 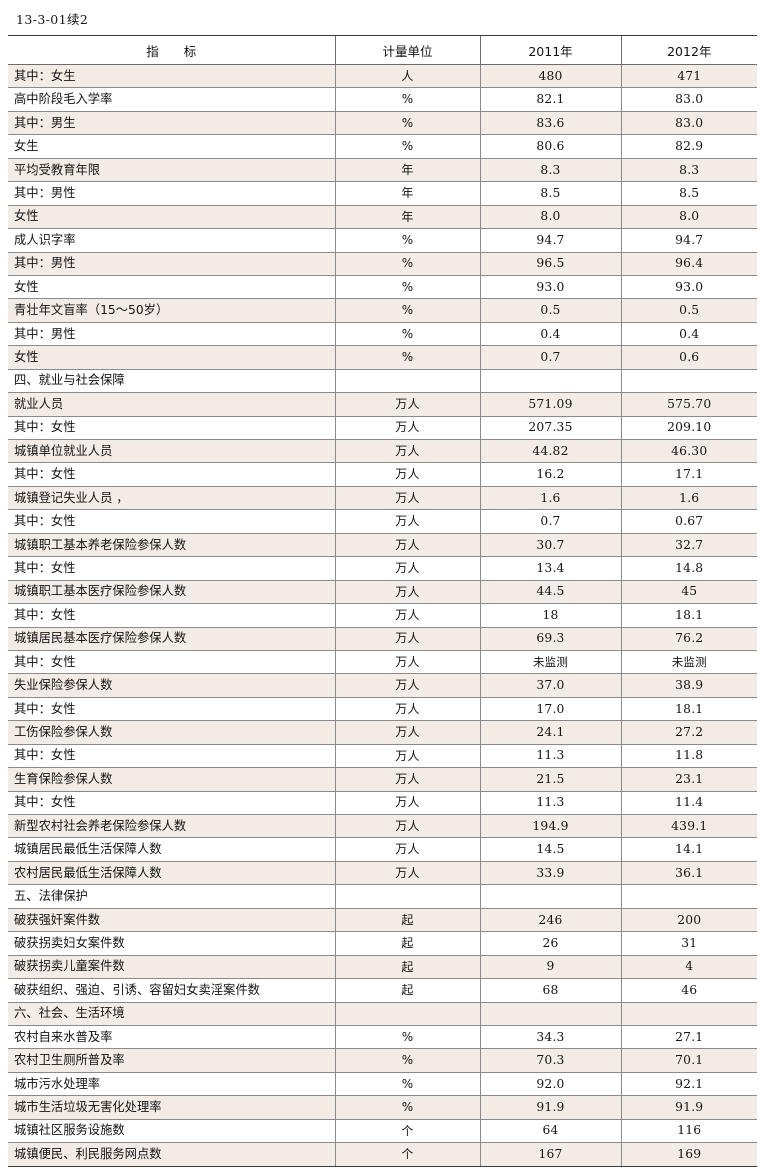 What do you see at coordinates (171, 310) in the screenshot?
I see `indicator-label: 青壮年文盲率（15～50岁）` at bounding box center [171, 310].